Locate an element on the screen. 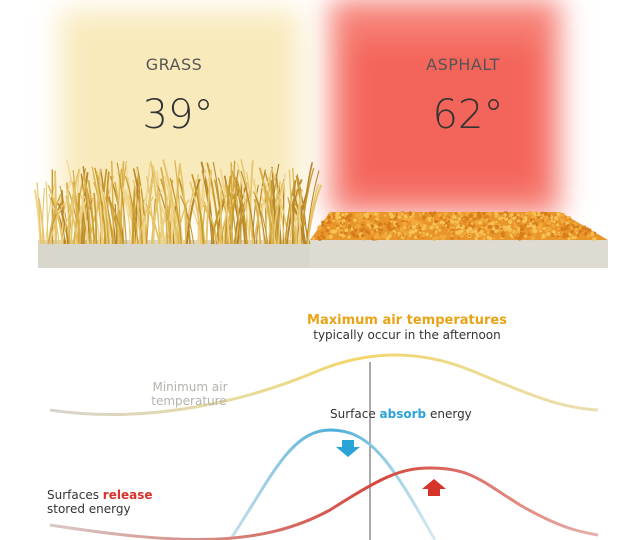 This screenshot has width=640, height=540. release-arrow is located at coordinates (434, 487).